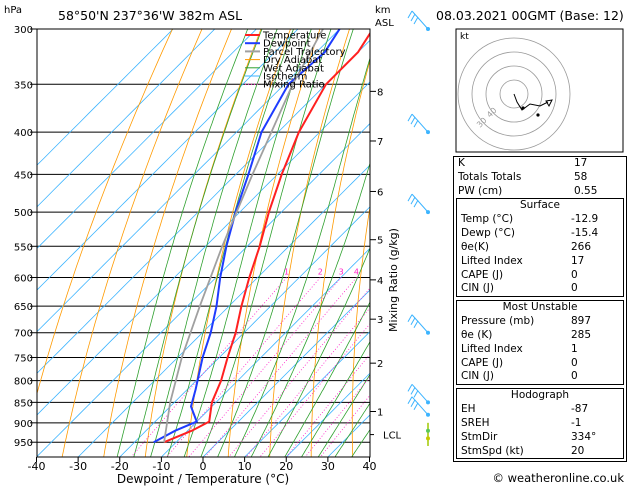 The image size is (629, 486). I want to click on label: Lifted Index, so click(492, 348).